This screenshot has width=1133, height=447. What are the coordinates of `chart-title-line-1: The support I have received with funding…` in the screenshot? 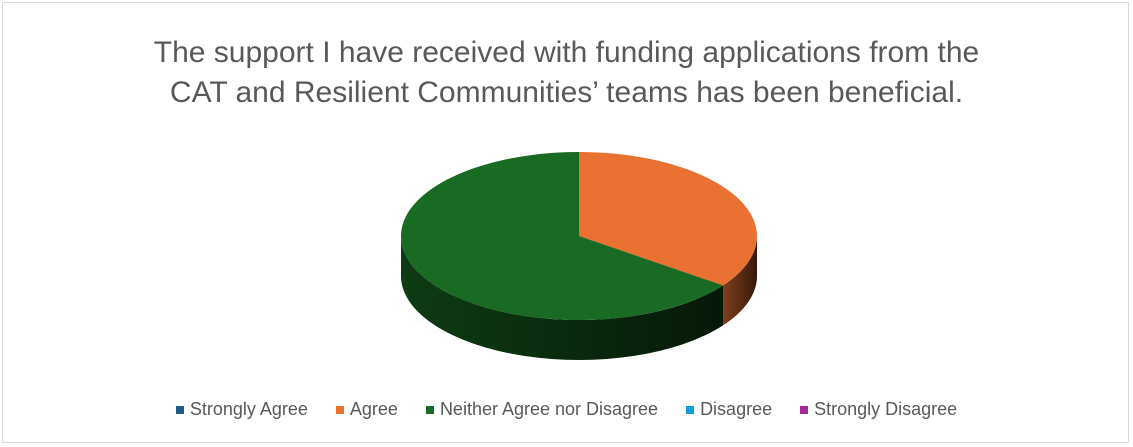 It's located at (566, 52).